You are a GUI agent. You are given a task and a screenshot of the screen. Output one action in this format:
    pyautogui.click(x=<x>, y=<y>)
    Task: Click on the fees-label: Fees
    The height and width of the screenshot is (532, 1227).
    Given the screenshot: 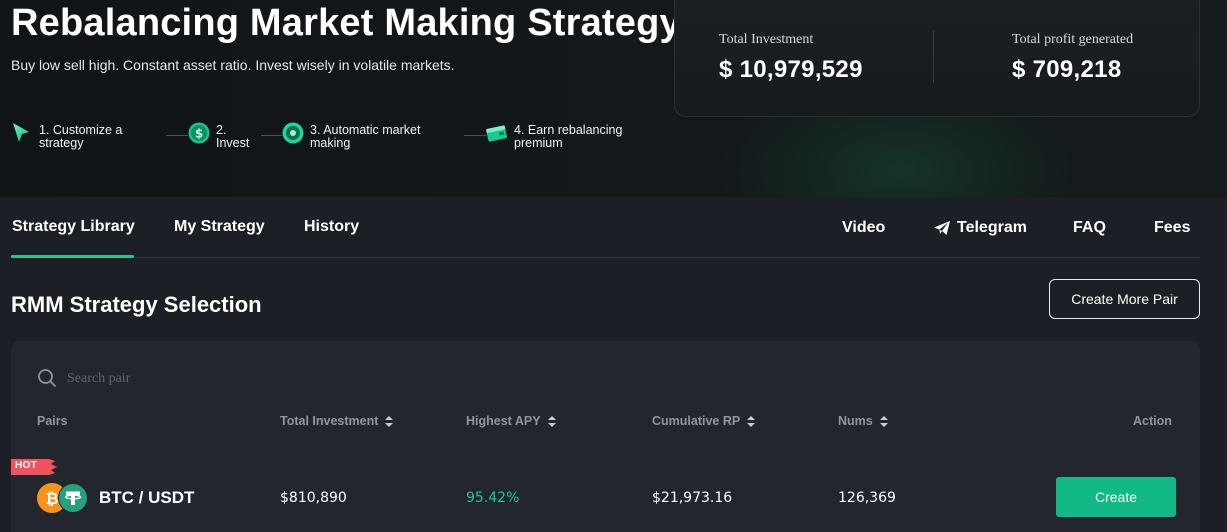 What is the action you would take?
    pyautogui.click(x=1172, y=227)
    